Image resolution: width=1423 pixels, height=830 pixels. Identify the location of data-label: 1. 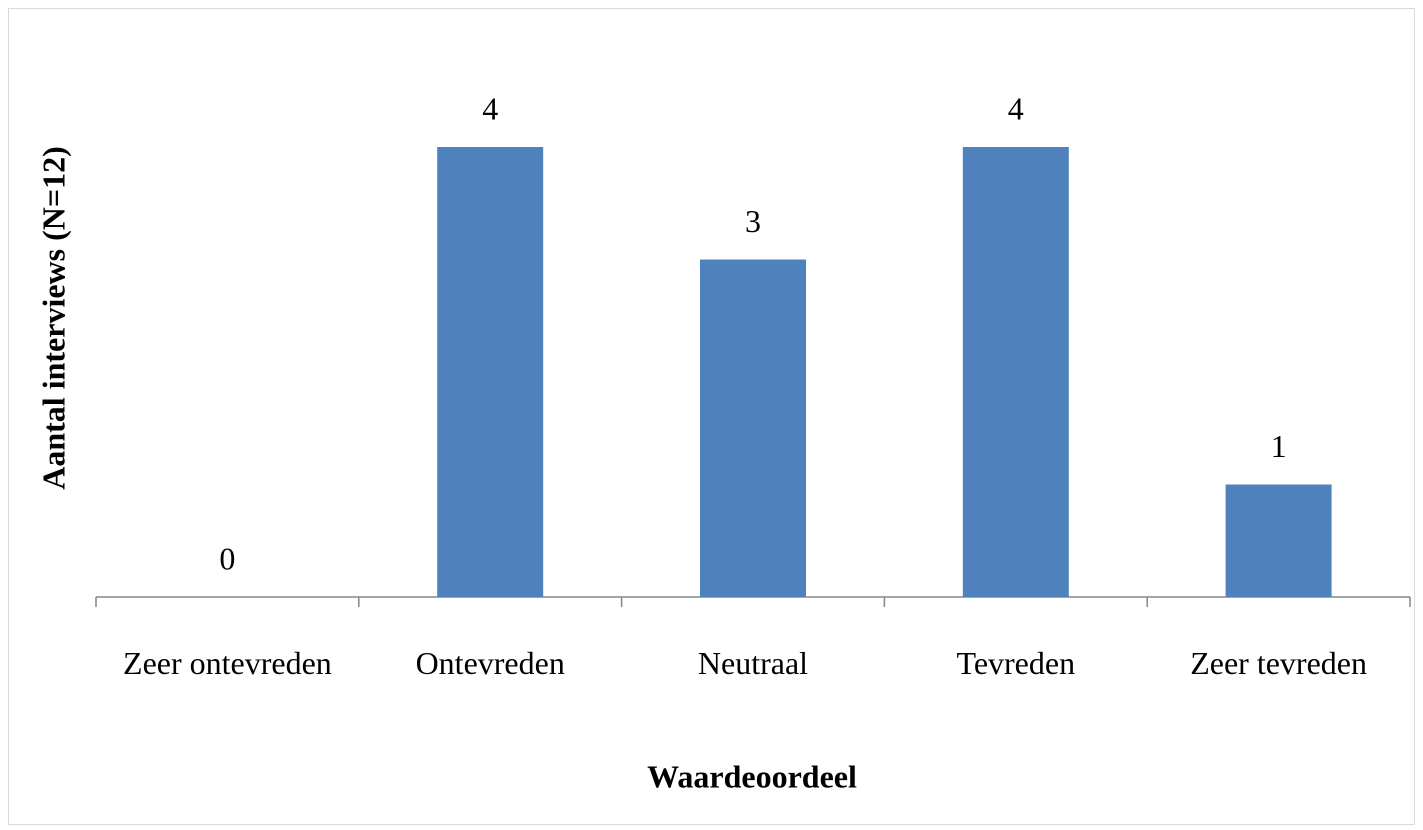
(1279, 446).